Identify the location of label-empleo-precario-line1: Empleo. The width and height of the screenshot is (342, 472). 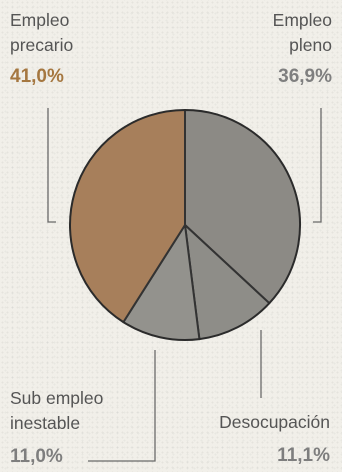
(40, 20).